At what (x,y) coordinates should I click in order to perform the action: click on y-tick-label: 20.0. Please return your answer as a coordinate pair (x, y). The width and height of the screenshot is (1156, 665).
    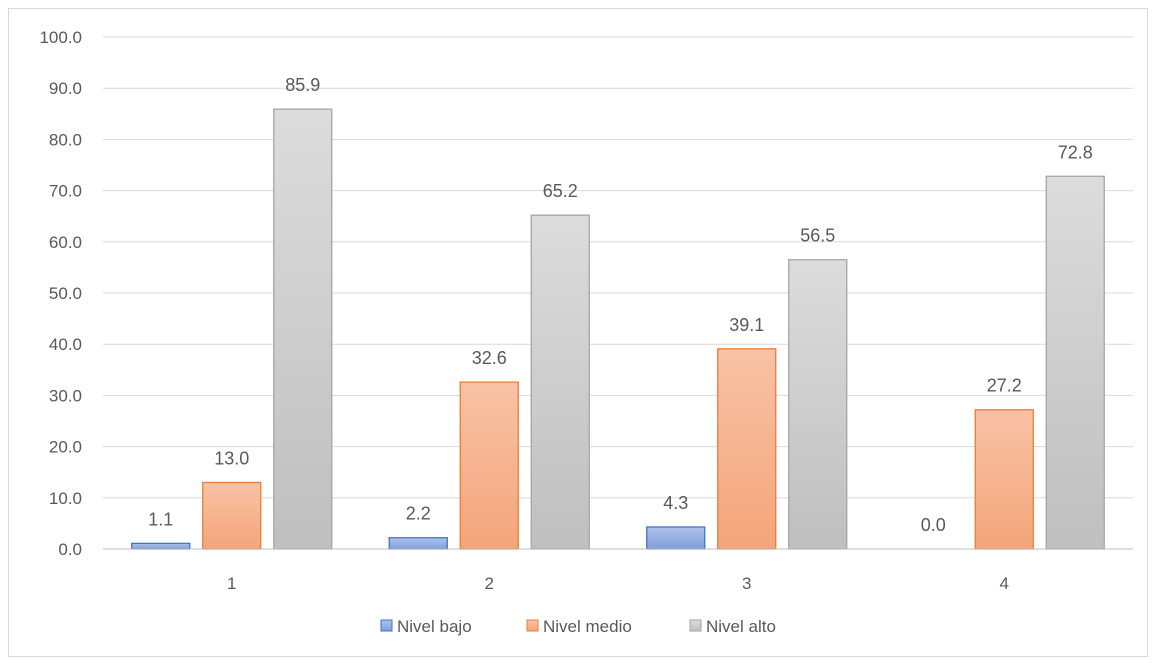
    Looking at the image, I should click on (65, 447).